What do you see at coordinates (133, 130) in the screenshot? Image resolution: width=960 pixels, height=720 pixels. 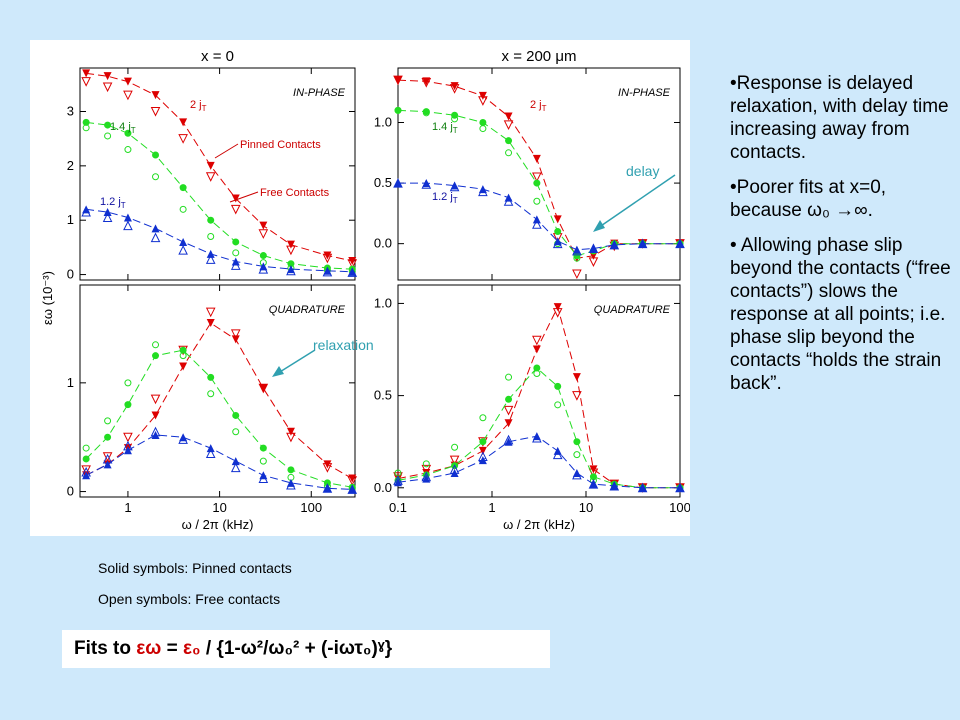 I see `label-14jt-left-sub: T` at bounding box center [133, 130].